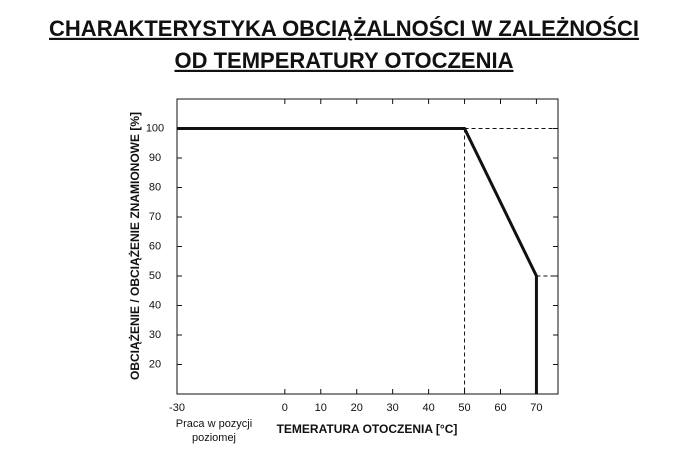 The height and width of the screenshot is (466, 689). I want to click on x-tick-label: 30, so click(393, 408).